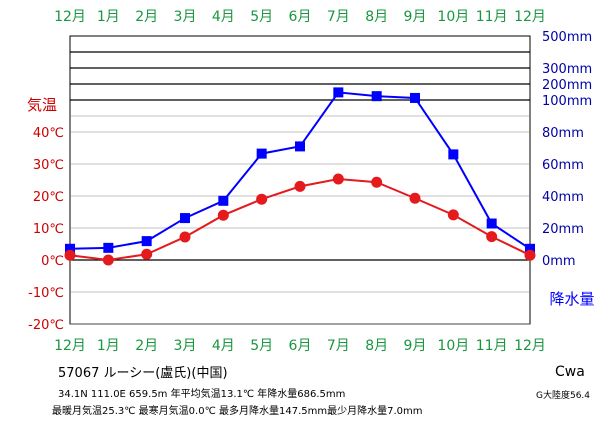 This screenshot has width=611, height=425. What do you see at coordinates (563, 197) in the screenshot?
I see `precipitation-tick-label: 40mm` at bounding box center [563, 197].